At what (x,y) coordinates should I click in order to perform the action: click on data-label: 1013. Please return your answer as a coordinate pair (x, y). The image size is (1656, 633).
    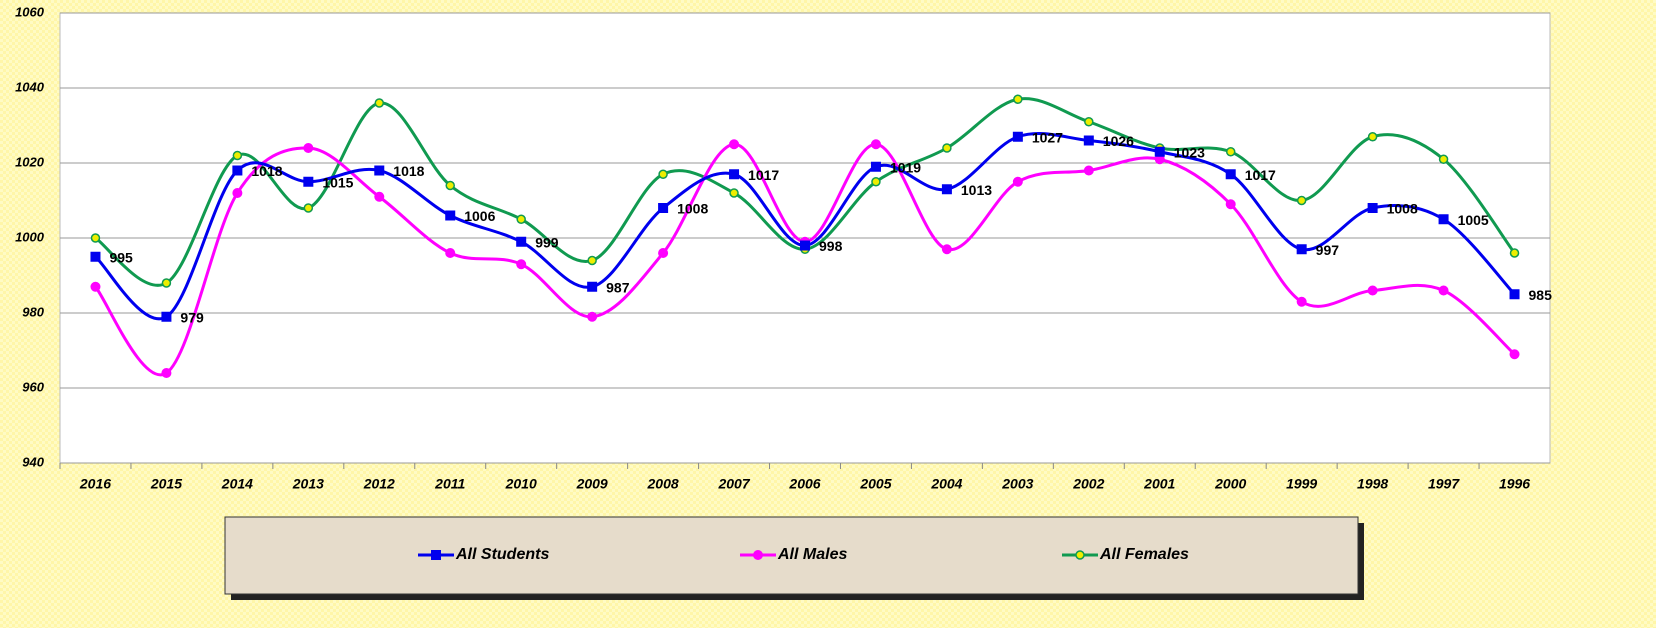
    Looking at the image, I should click on (976, 190).